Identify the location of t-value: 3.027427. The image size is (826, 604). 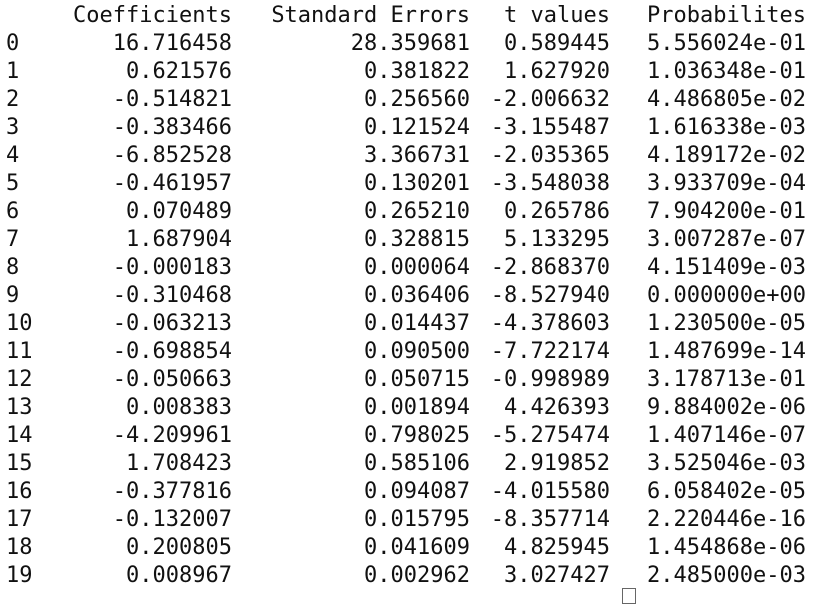
(557, 575).